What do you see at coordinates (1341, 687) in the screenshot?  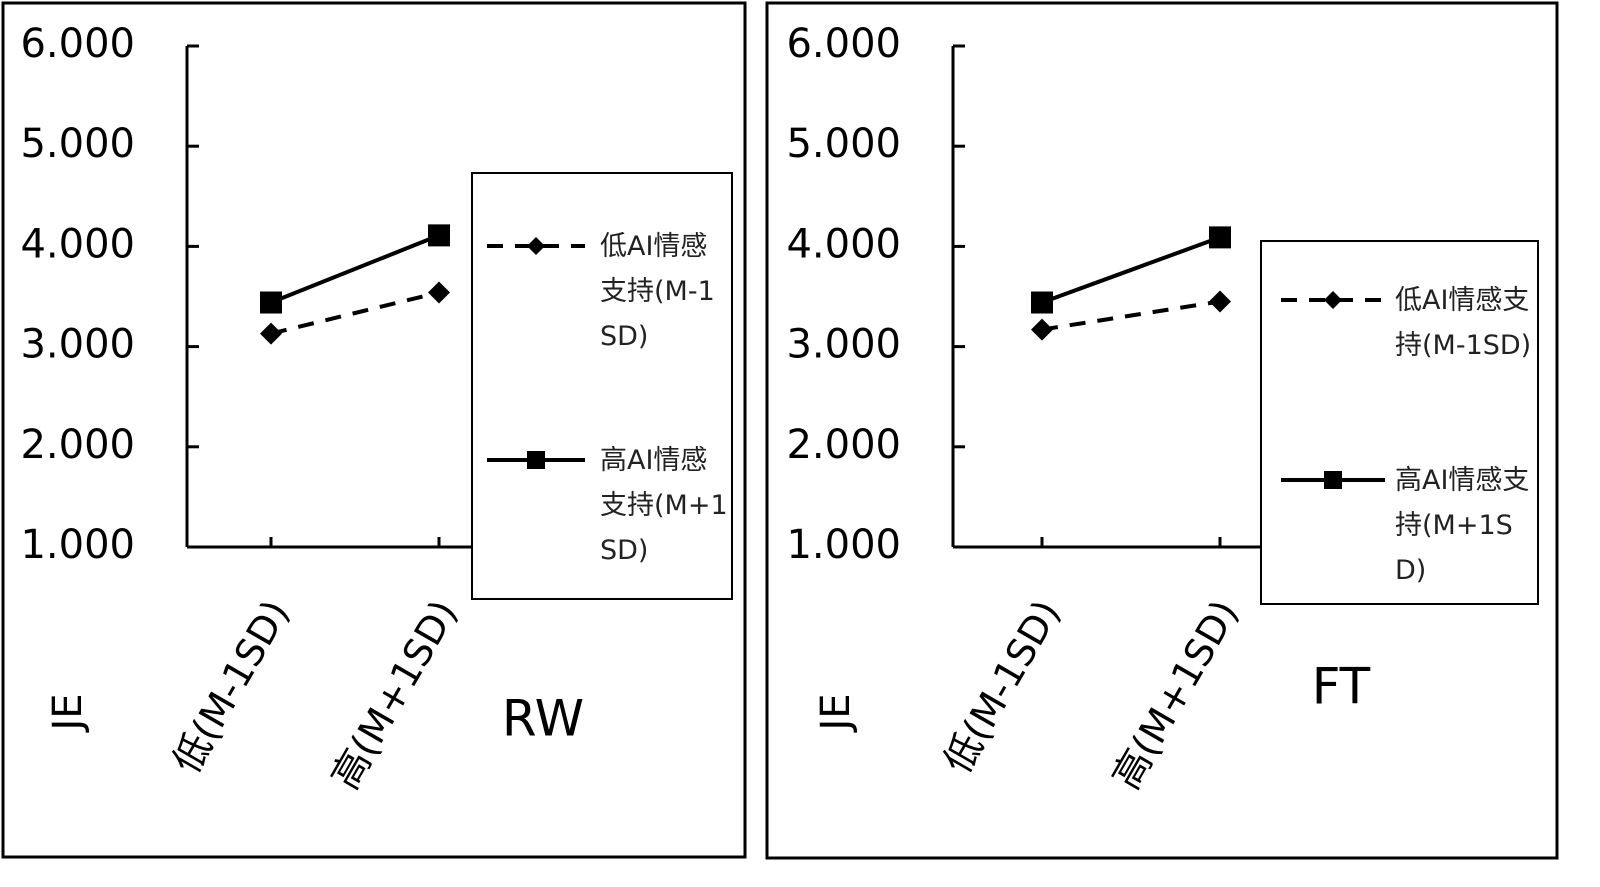 I see `x-axis-label: FT` at bounding box center [1341, 687].